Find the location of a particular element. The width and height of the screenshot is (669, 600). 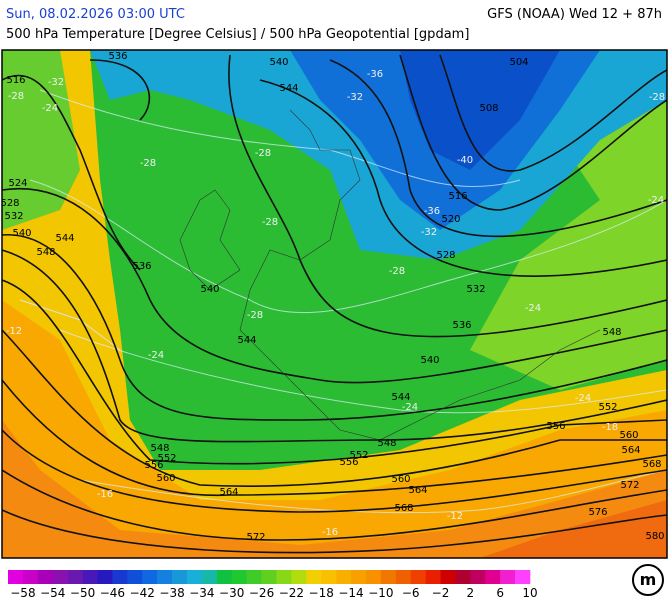

colorbar-label: −10 is located at coordinates (380, 593).